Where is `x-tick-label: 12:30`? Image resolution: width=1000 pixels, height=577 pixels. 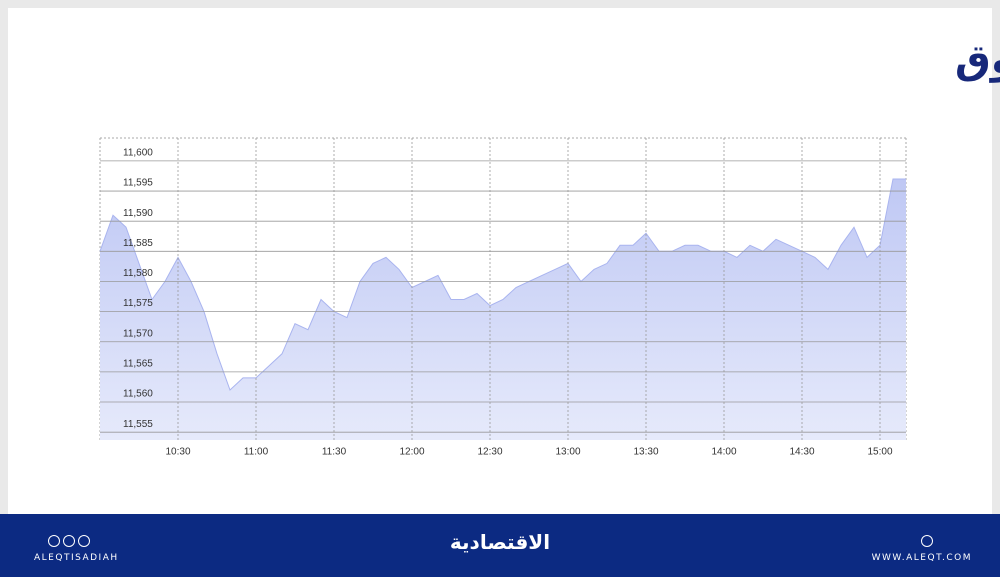 x-tick-label: 12:30 is located at coordinates (489, 452).